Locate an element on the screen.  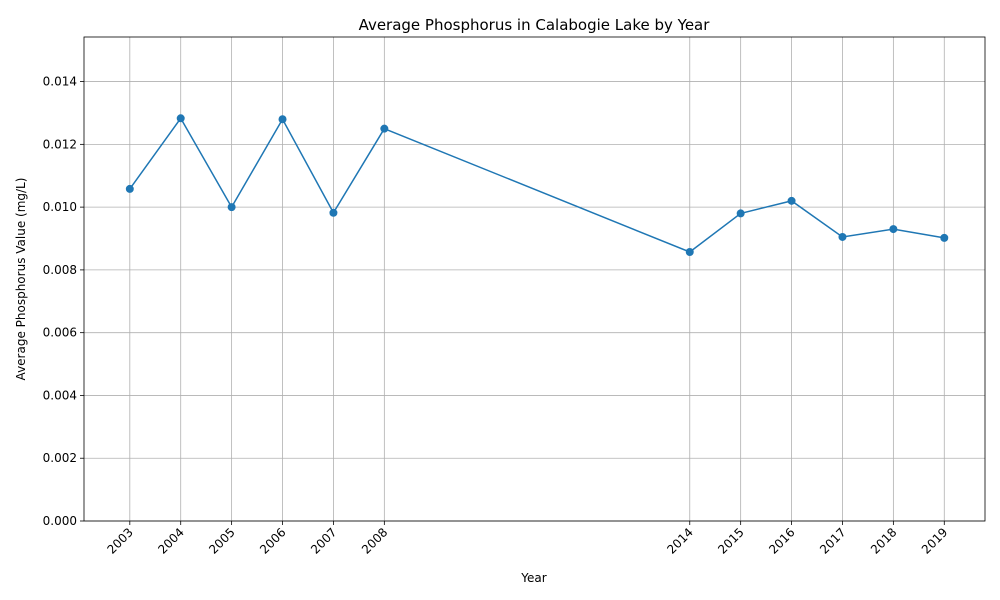
x-axis-label: Year is located at coordinates (533, 578).